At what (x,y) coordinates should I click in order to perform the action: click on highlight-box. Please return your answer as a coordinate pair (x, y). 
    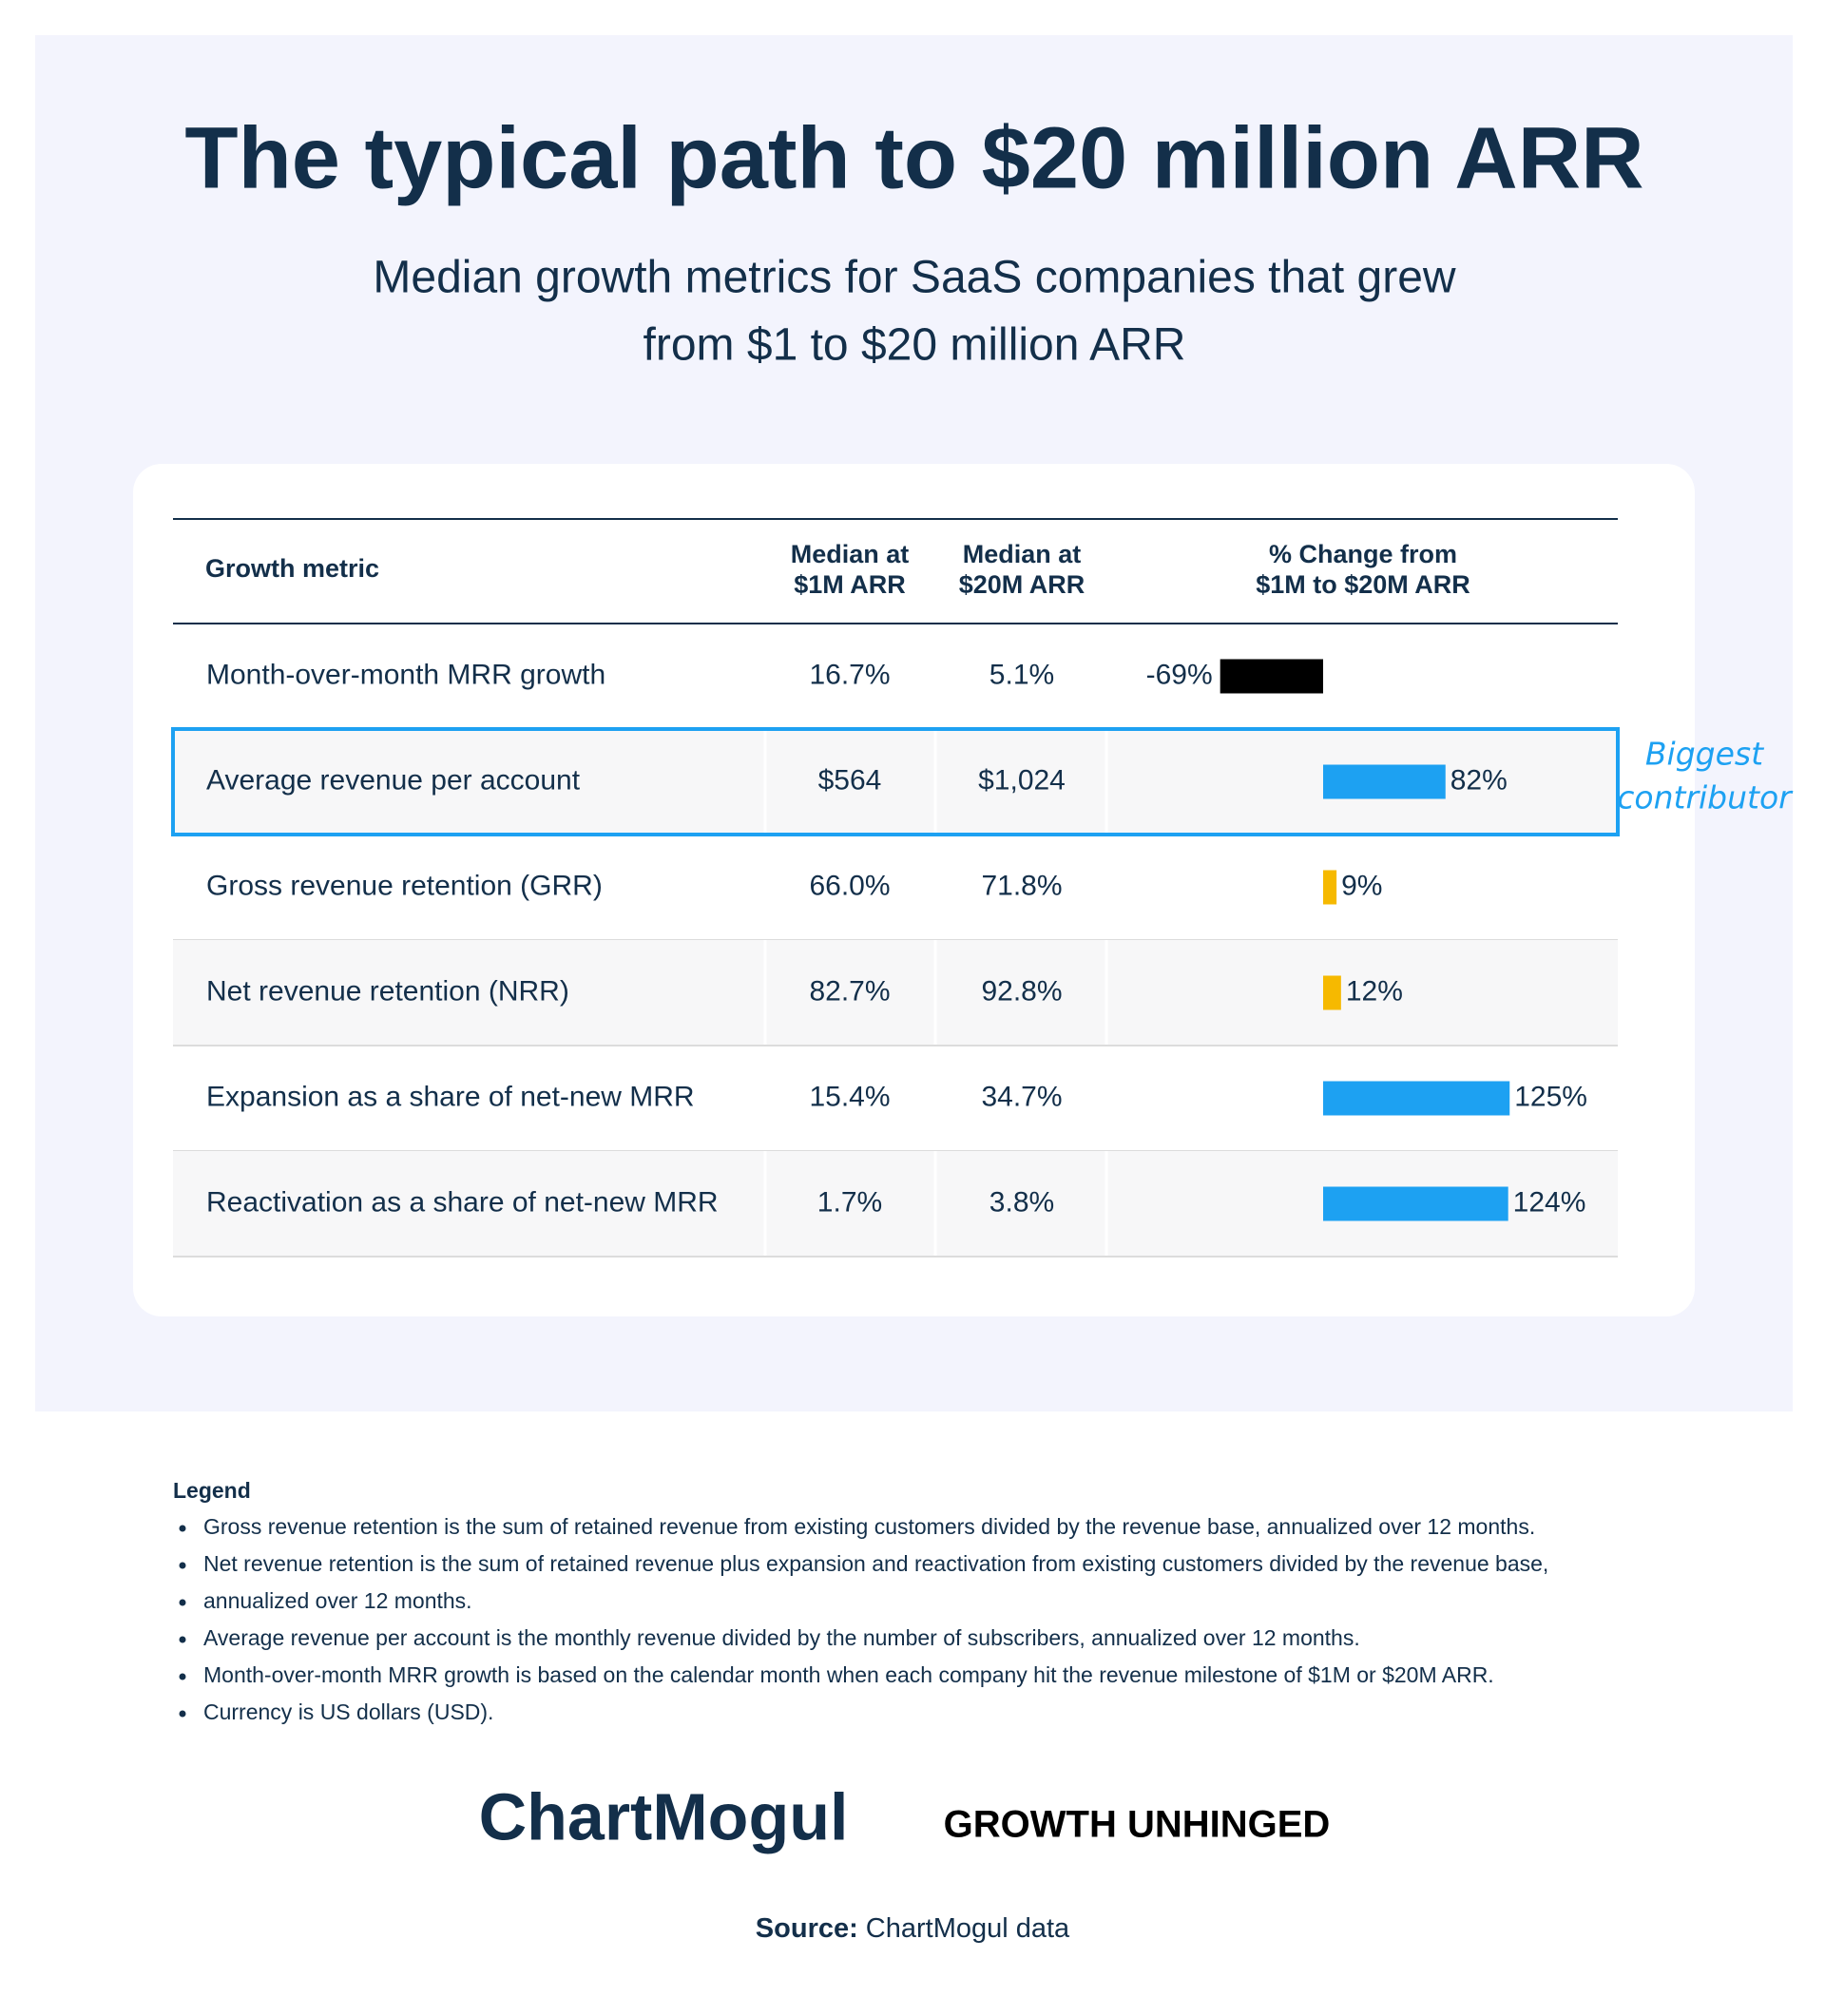
    Looking at the image, I should click on (895, 781).